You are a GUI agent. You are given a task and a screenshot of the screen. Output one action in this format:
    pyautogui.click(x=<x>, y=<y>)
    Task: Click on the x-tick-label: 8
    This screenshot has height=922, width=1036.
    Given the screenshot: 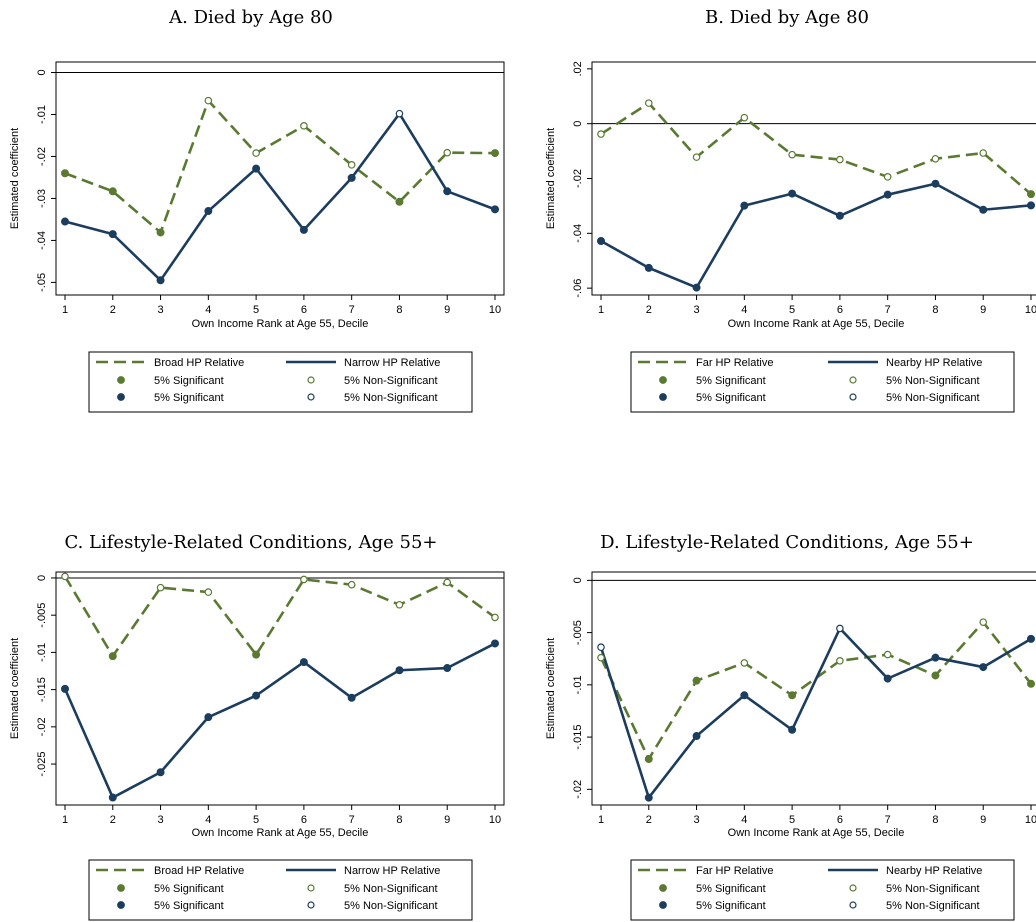 What is the action you would take?
    pyautogui.click(x=399, y=820)
    